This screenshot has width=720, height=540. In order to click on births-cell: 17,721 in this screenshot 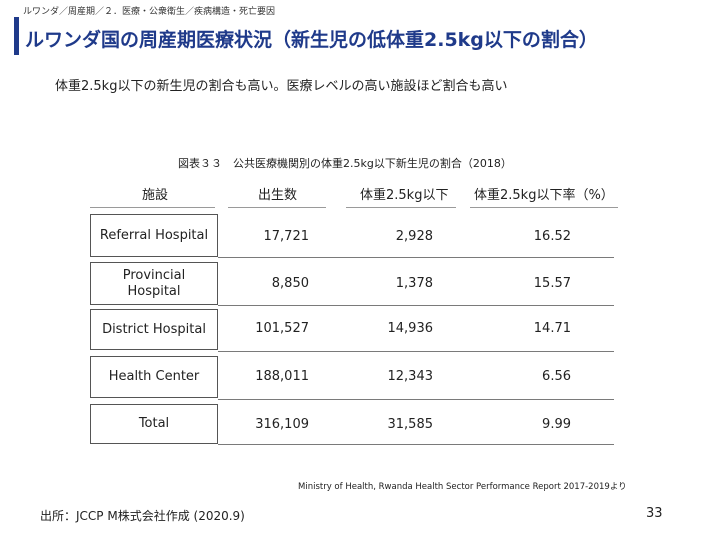, I will do `click(286, 236)`.